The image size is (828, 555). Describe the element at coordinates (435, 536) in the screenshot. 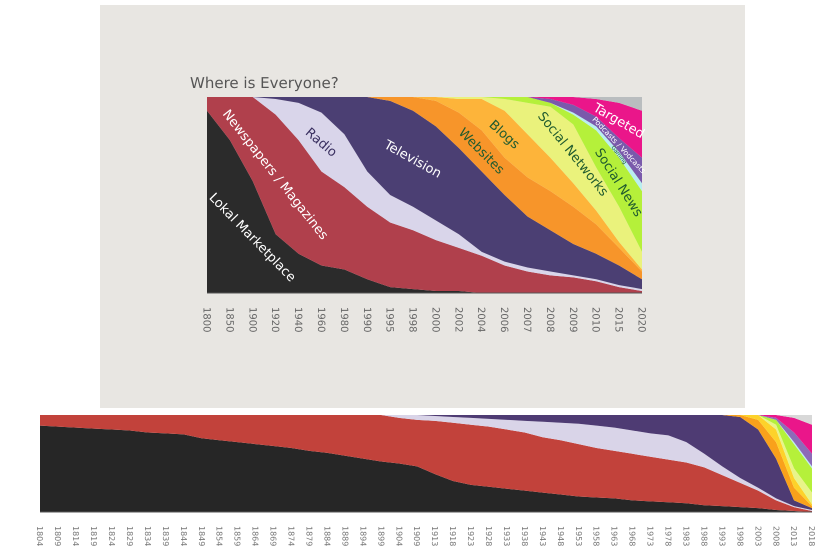

I see `x-tick-label: 1913` at that location.